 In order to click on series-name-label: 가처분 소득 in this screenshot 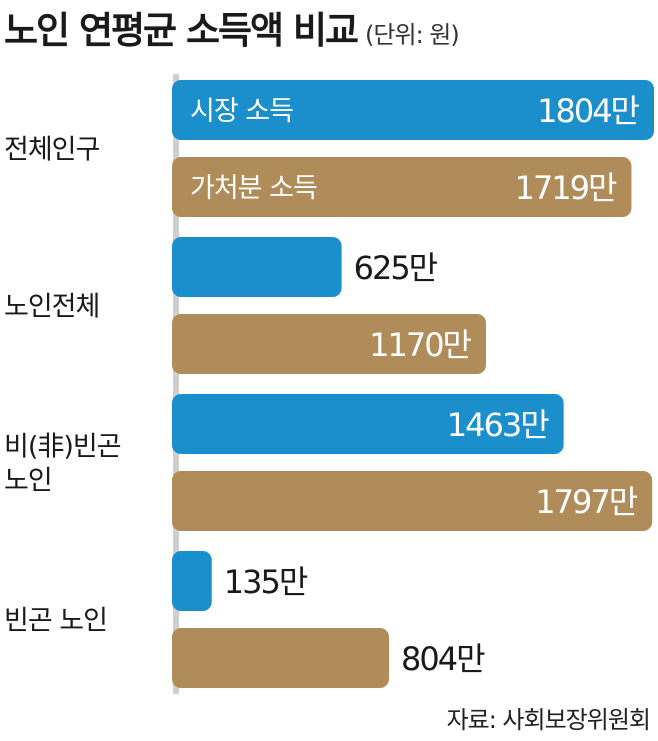, I will do `click(253, 188)`.